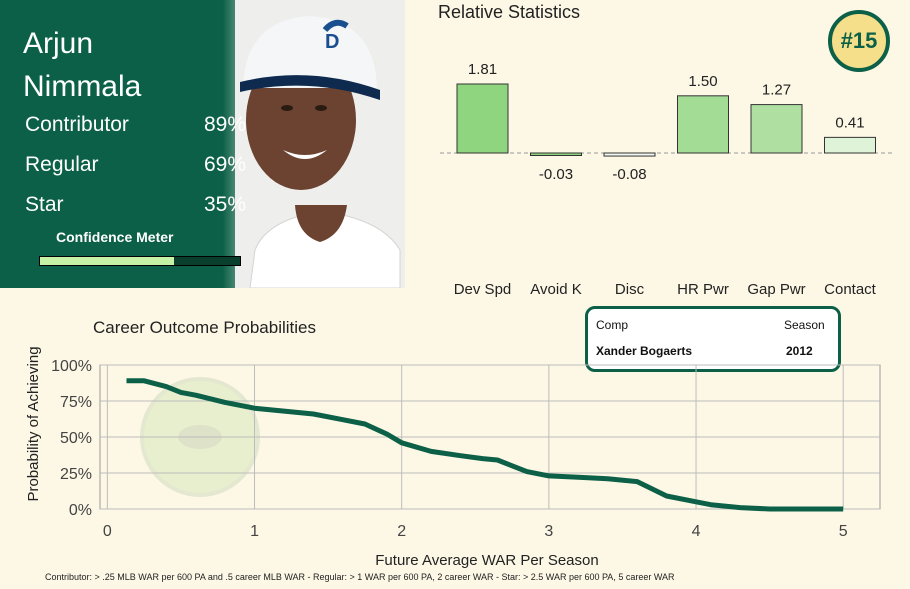  What do you see at coordinates (644, 351) in the screenshot?
I see `comp-player-name: Xander Bogaerts` at bounding box center [644, 351].